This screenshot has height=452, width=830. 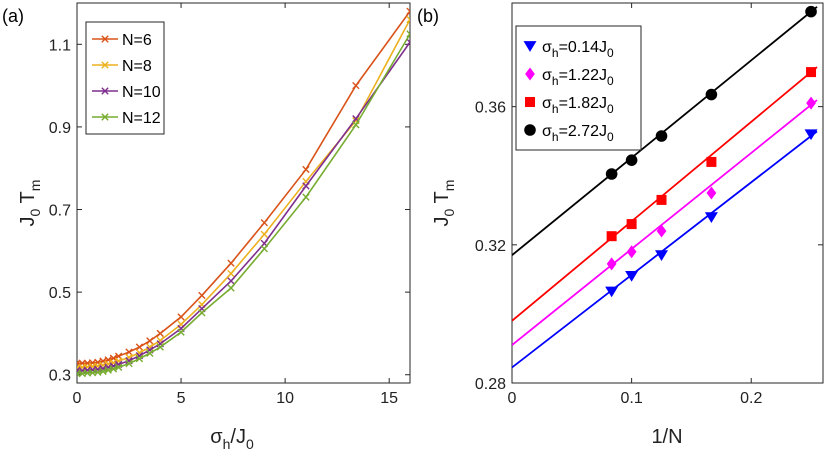 I want to click on legend-entry-σ_h=1.82J_0: σh=1.82J0​, so click(x=569, y=105).